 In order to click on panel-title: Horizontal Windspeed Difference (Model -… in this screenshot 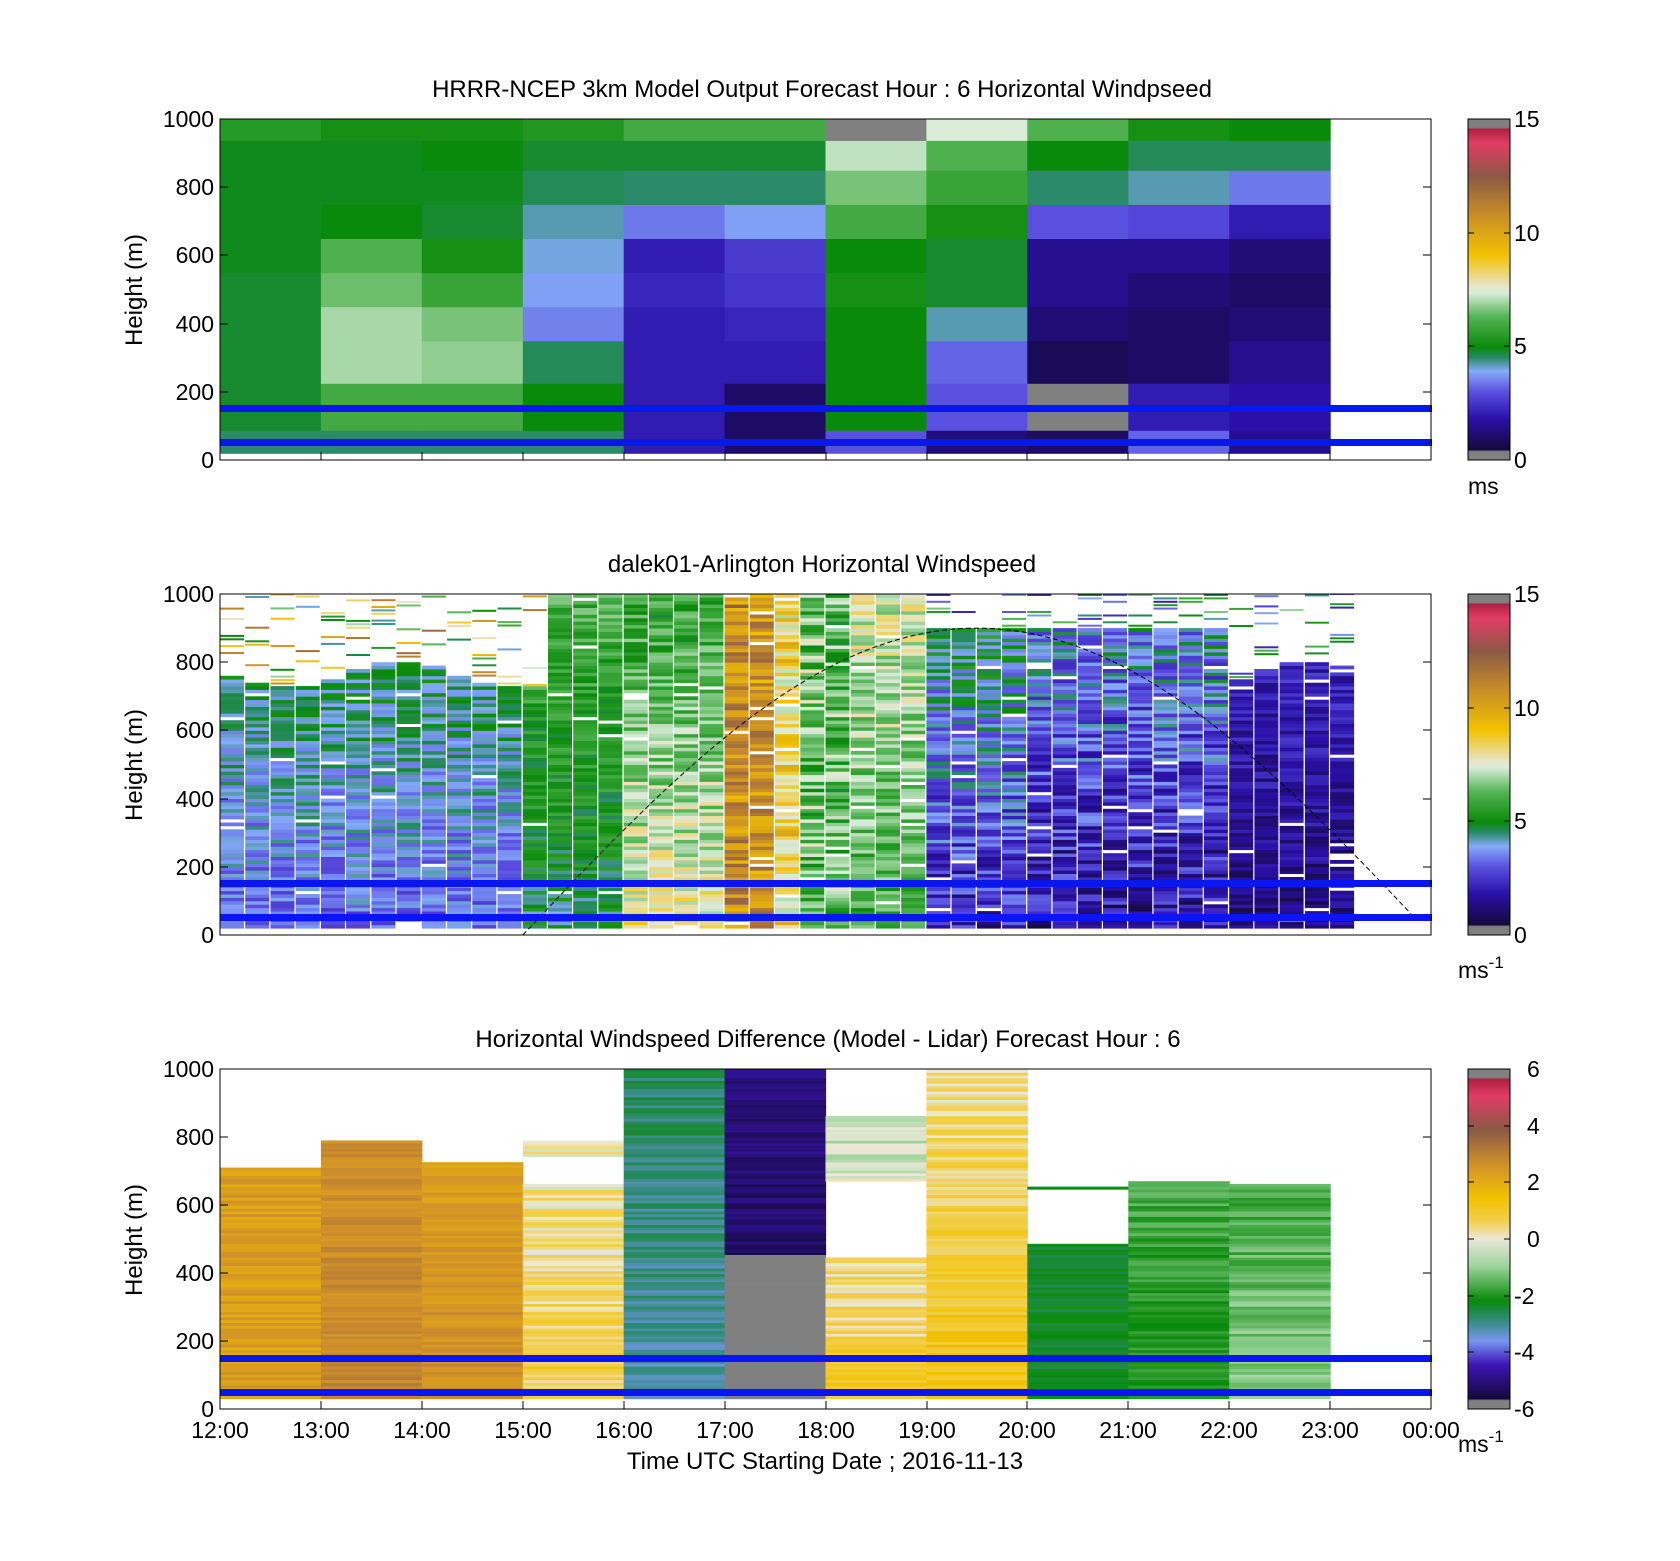, I will do `click(827, 1039)`.